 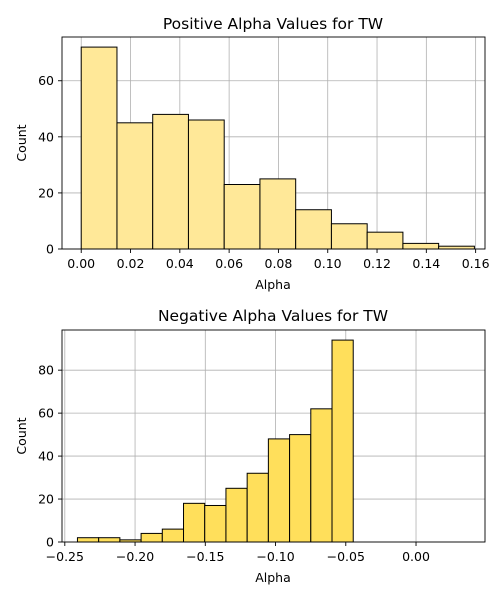 I want to click on x-tick-label: 0.06, so click(x=229, y=263).